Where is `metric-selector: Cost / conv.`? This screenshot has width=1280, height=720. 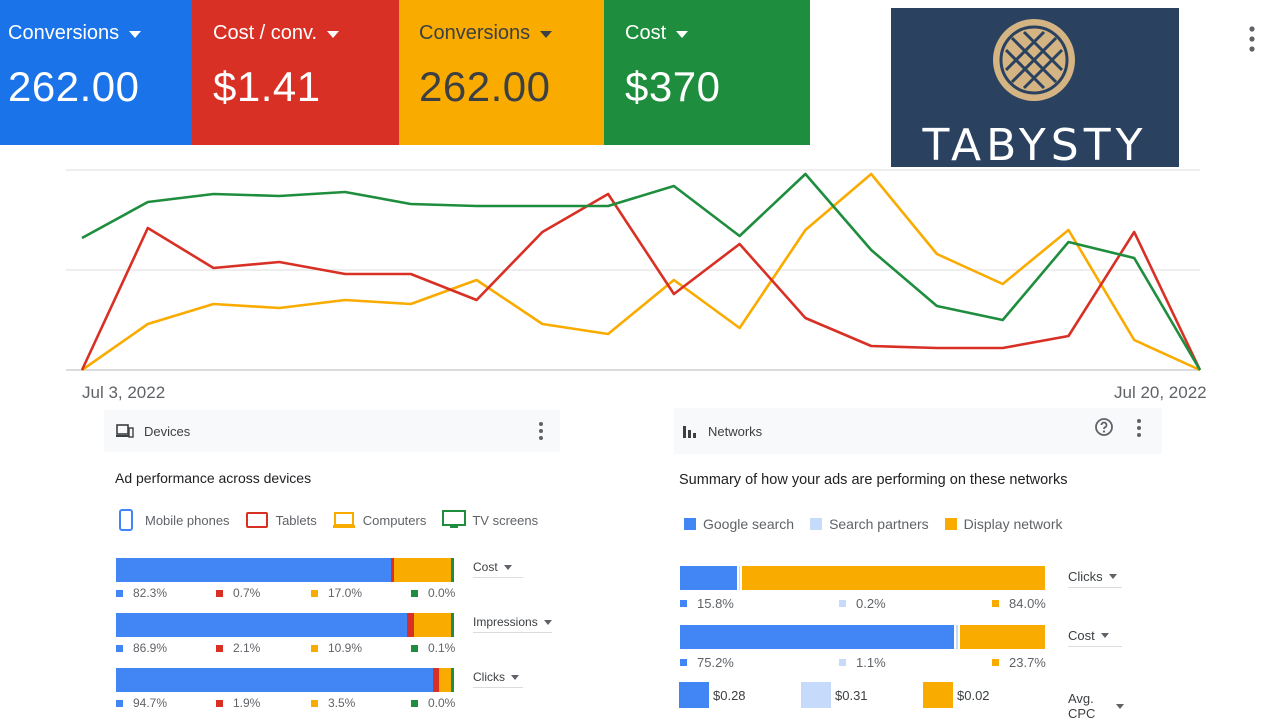 metric-selector: Cost / conv. is located at coordinates (306, 33).